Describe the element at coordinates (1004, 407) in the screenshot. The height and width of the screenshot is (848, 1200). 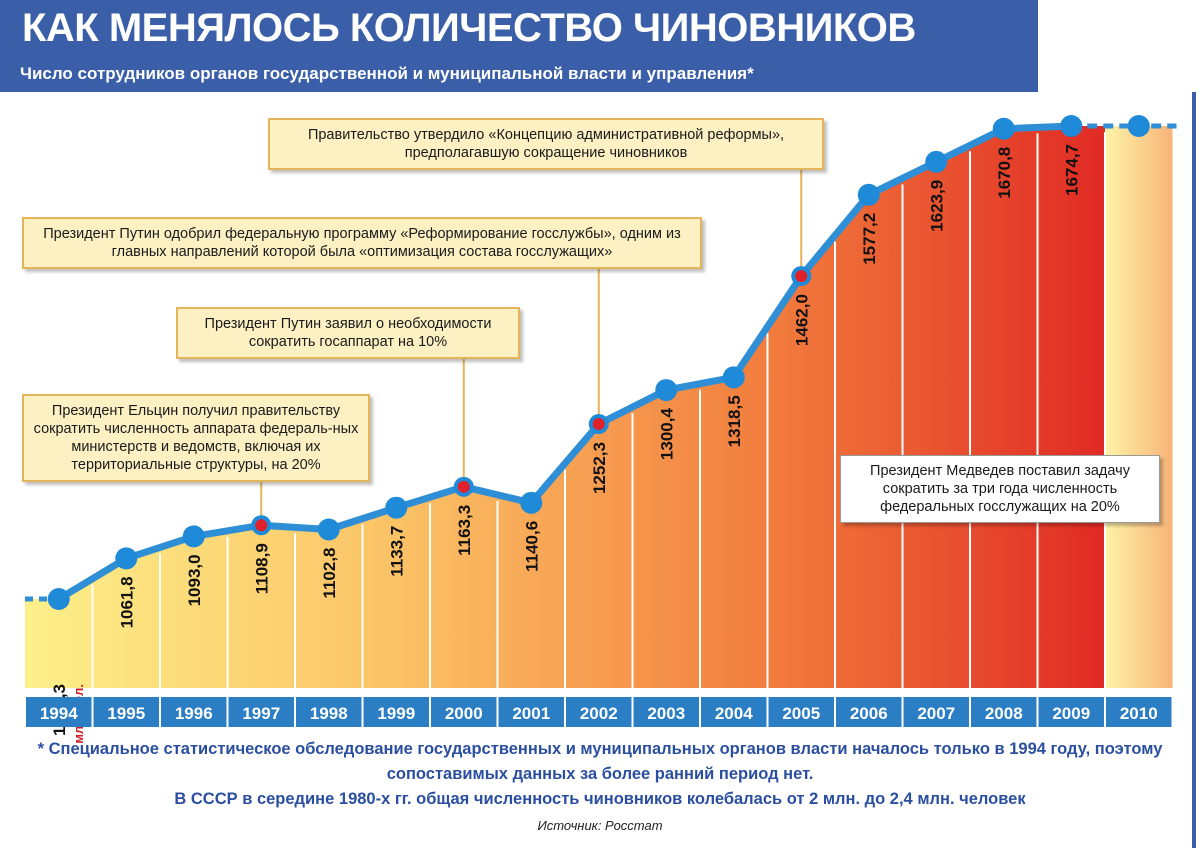
I see `area-column-2008` at that location.